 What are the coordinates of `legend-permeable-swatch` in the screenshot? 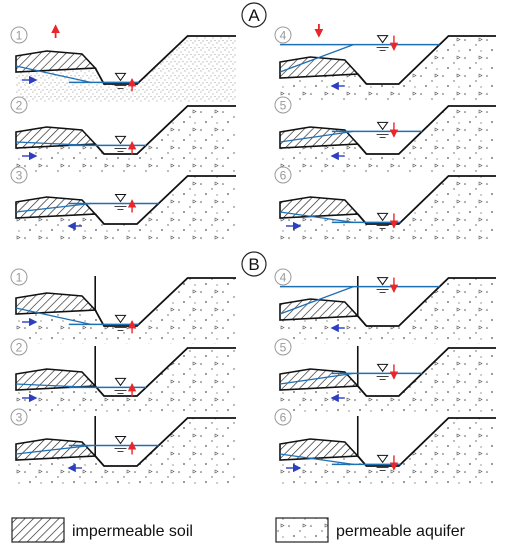 It's located at (302, 530).